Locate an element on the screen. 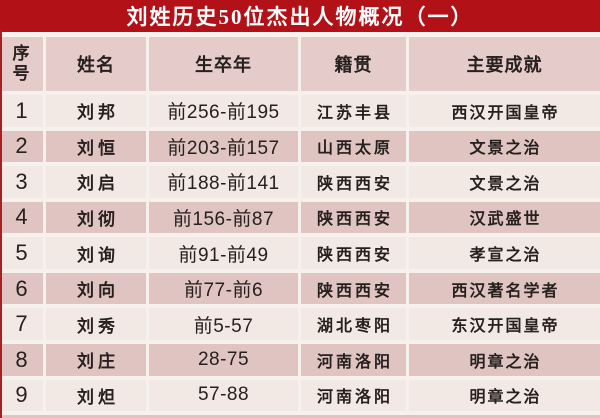  table-row: 5 刘询 前91-前49 陕西西安 孝宣之治 is located at coordinates (300, 253).